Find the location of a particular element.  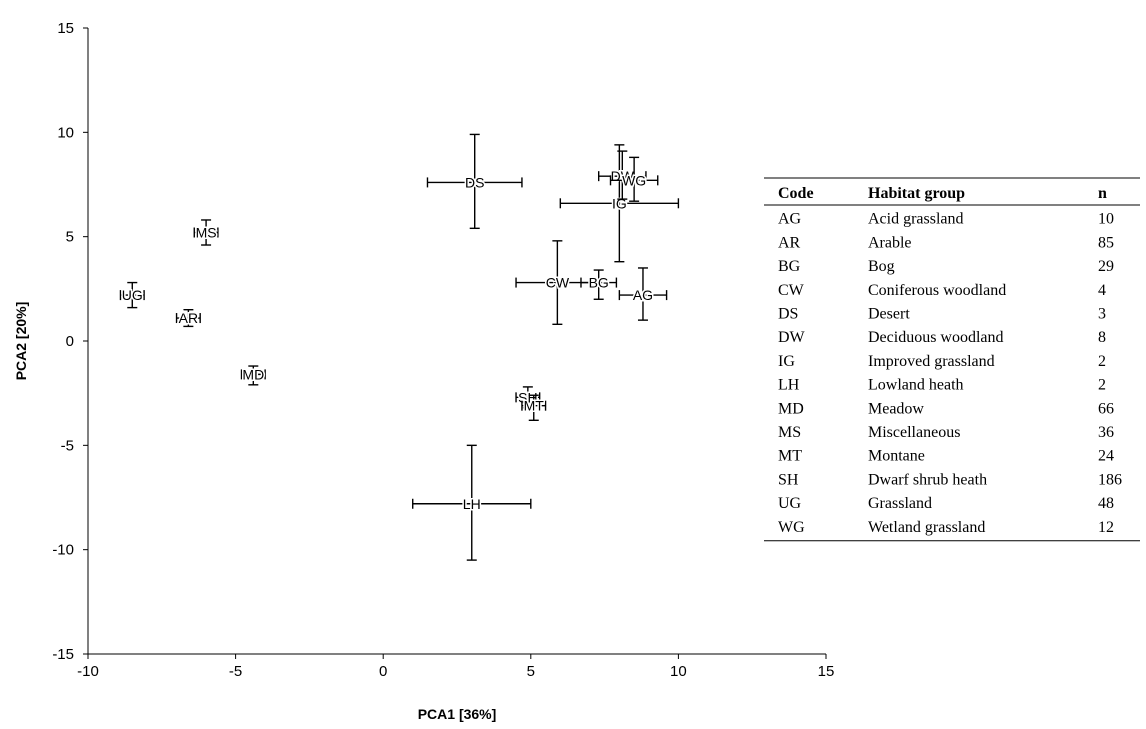

point-label: AR is located at coordinates (188, 318).